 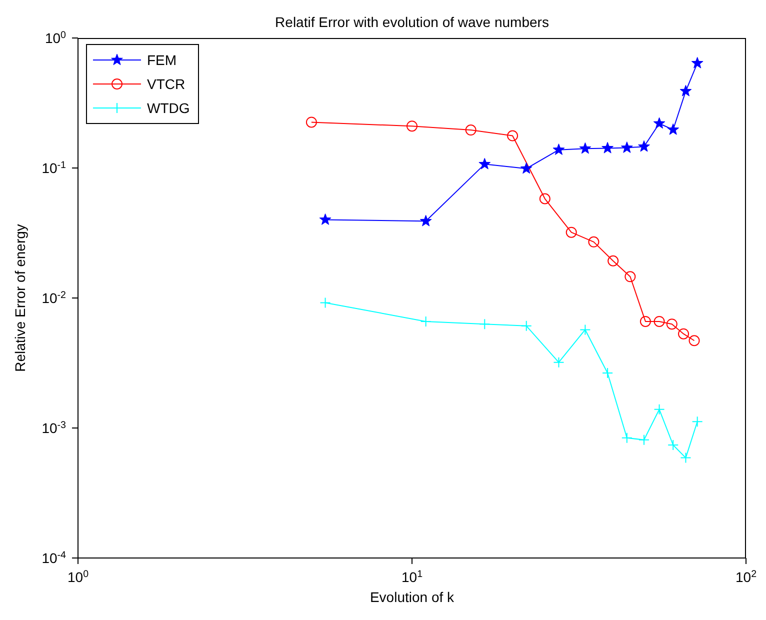 What do you see at coordinates (166, 84) in the screenshot?
I see `legend-label: VTCR` at bounding box center [166, 84].